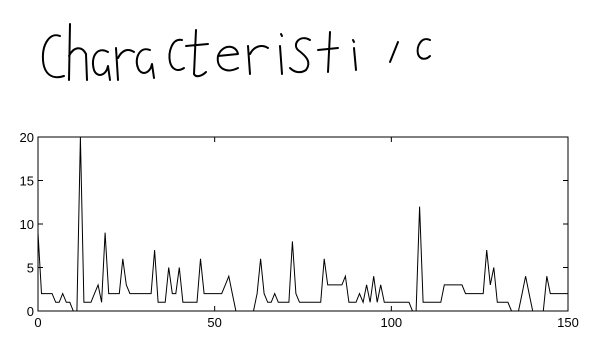 Image resolution: width=596 pixels, height=339 pixels. I want to click on y-tick-label: 20, so click(27, 137).